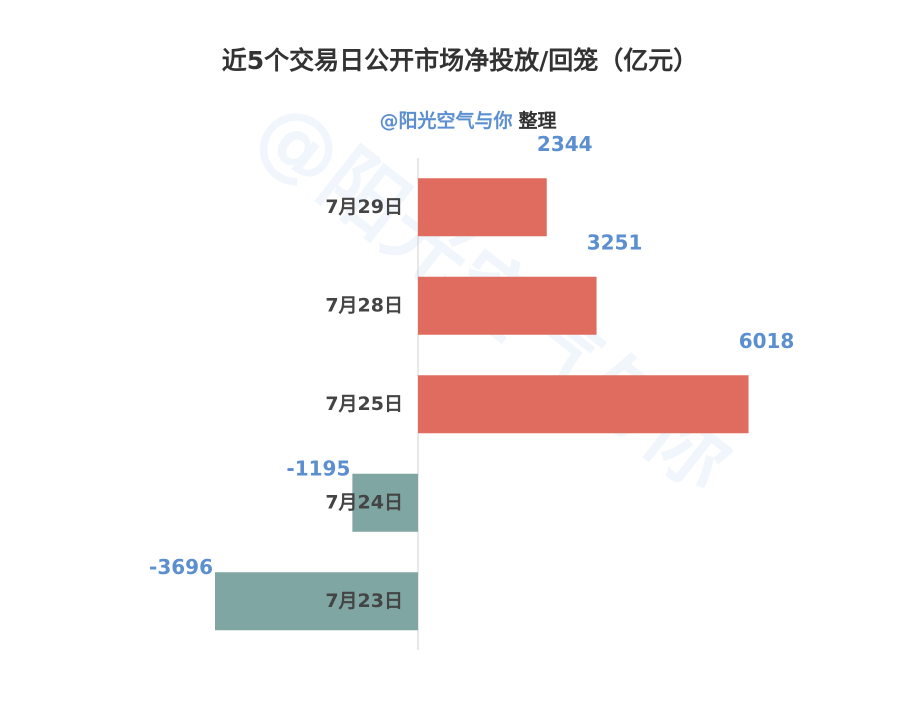  I want to click on chart-subtitle: @阳光空气与你 整理, so click(467, 120).